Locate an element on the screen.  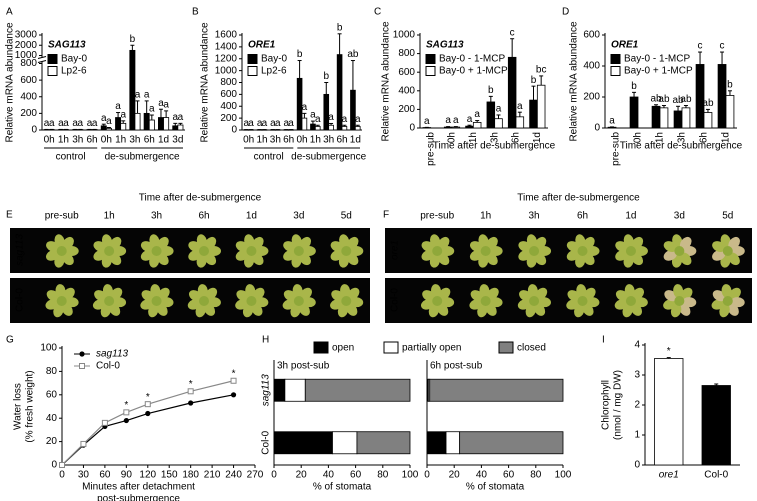
y-tick-label: 600 is located at coordinates (28, 80).